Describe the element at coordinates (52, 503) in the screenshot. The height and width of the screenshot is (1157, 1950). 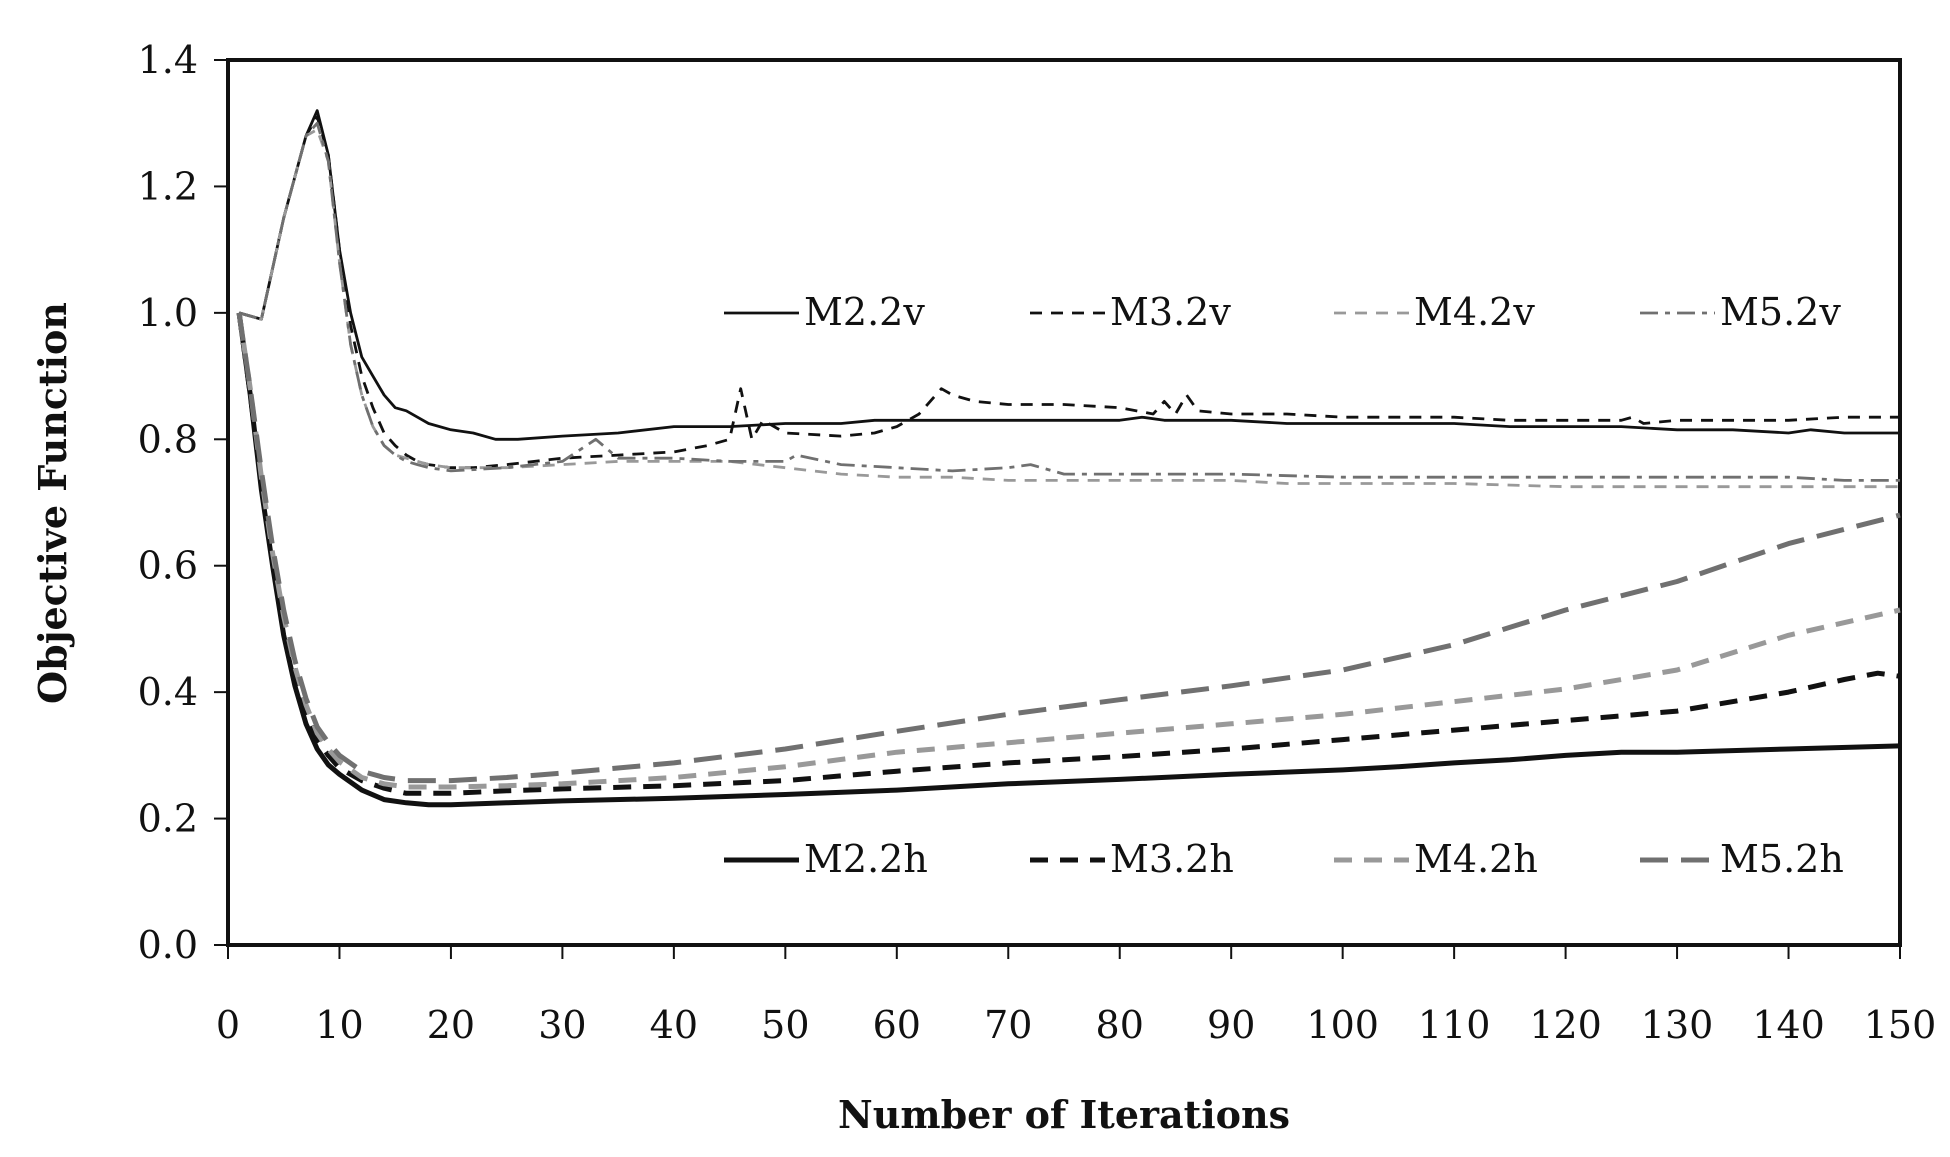
I see `y-axis-title: Objective Function` at that location.